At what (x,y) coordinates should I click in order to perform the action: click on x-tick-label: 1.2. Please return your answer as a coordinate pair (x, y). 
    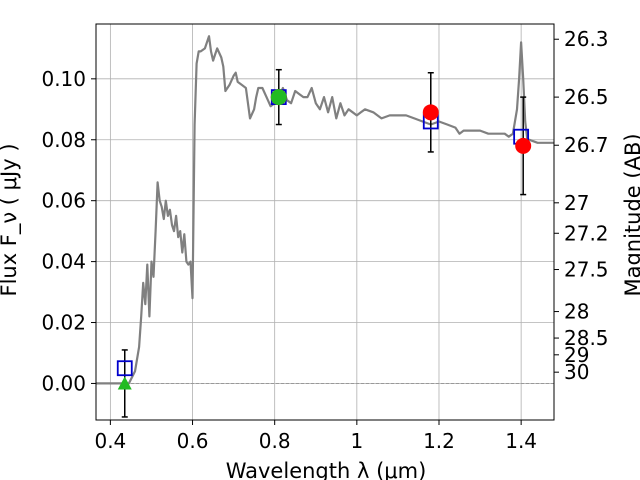
    Looking at the image, I should click on (439, 441).